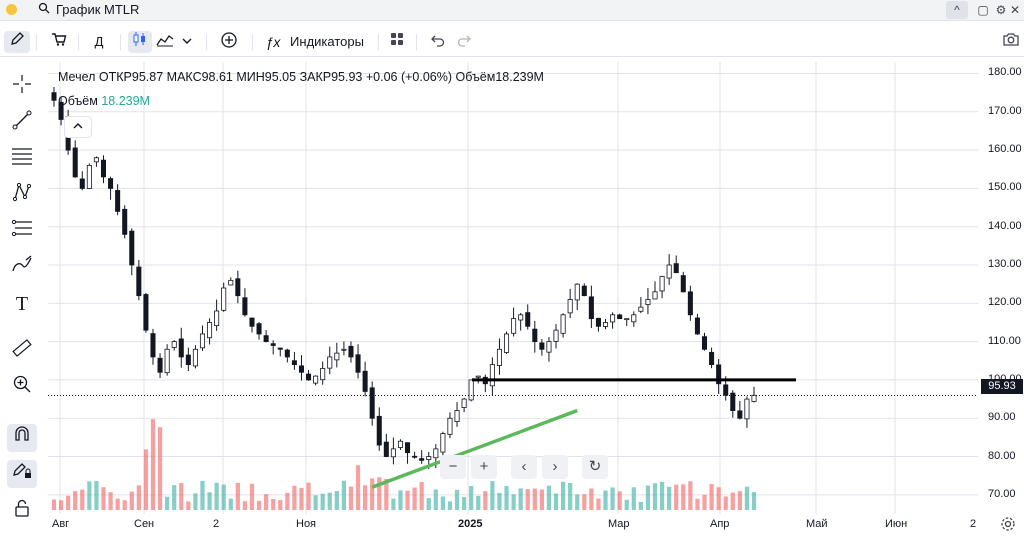  I want to click on pattern-icon, so click(22, 196).